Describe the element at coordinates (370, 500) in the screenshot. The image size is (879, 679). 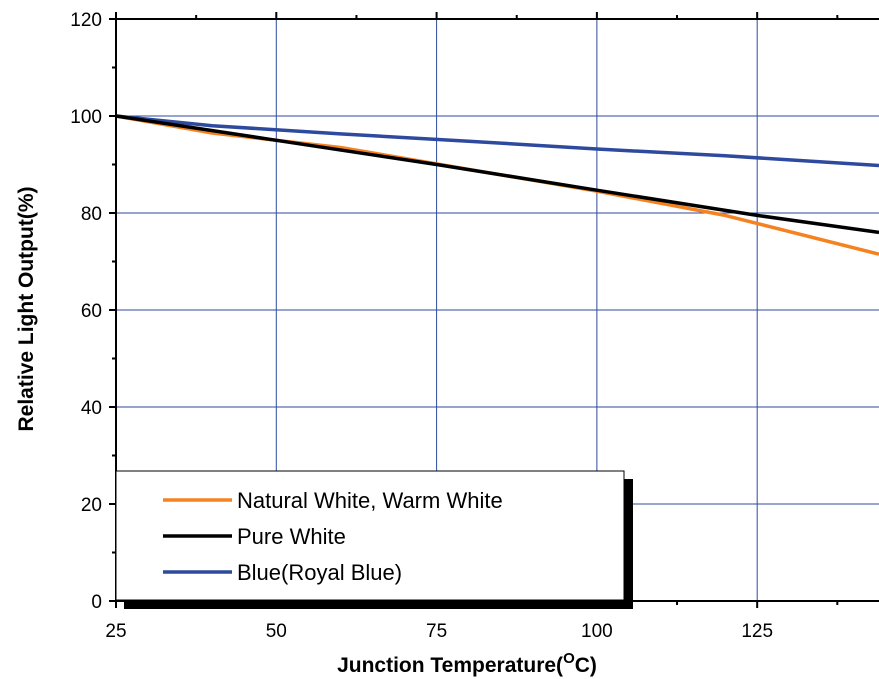
I see `legend-label: Natural White, Warm White` at that location.